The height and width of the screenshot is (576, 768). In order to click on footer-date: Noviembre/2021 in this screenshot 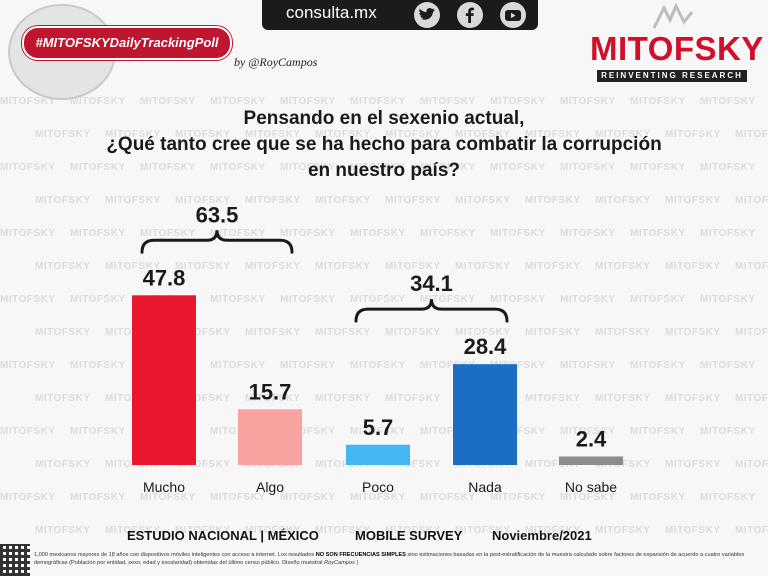, I will do `click(542, 535)`.